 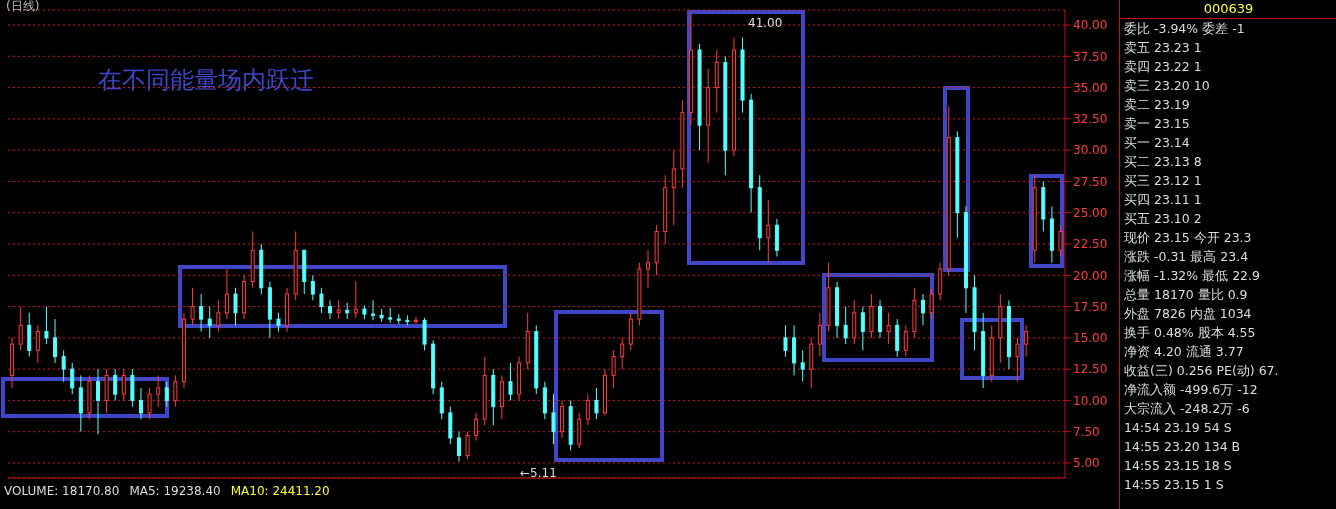 What do you see at coordinates (1090, 244) in the screenshot?
I see `y-tick-label: 22.50` at bounding box center [1090, 244].